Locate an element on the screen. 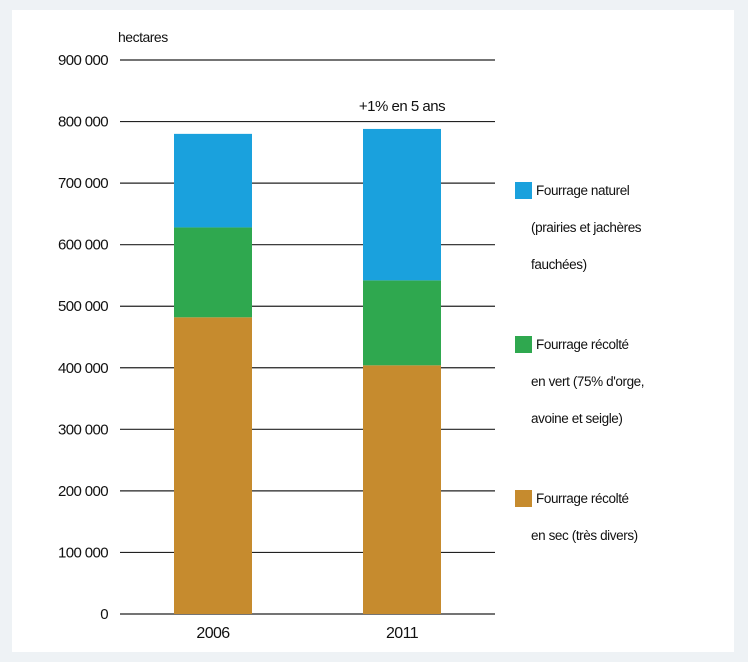  y-tick-label: 600 000 is located at coordinates (83, 245).